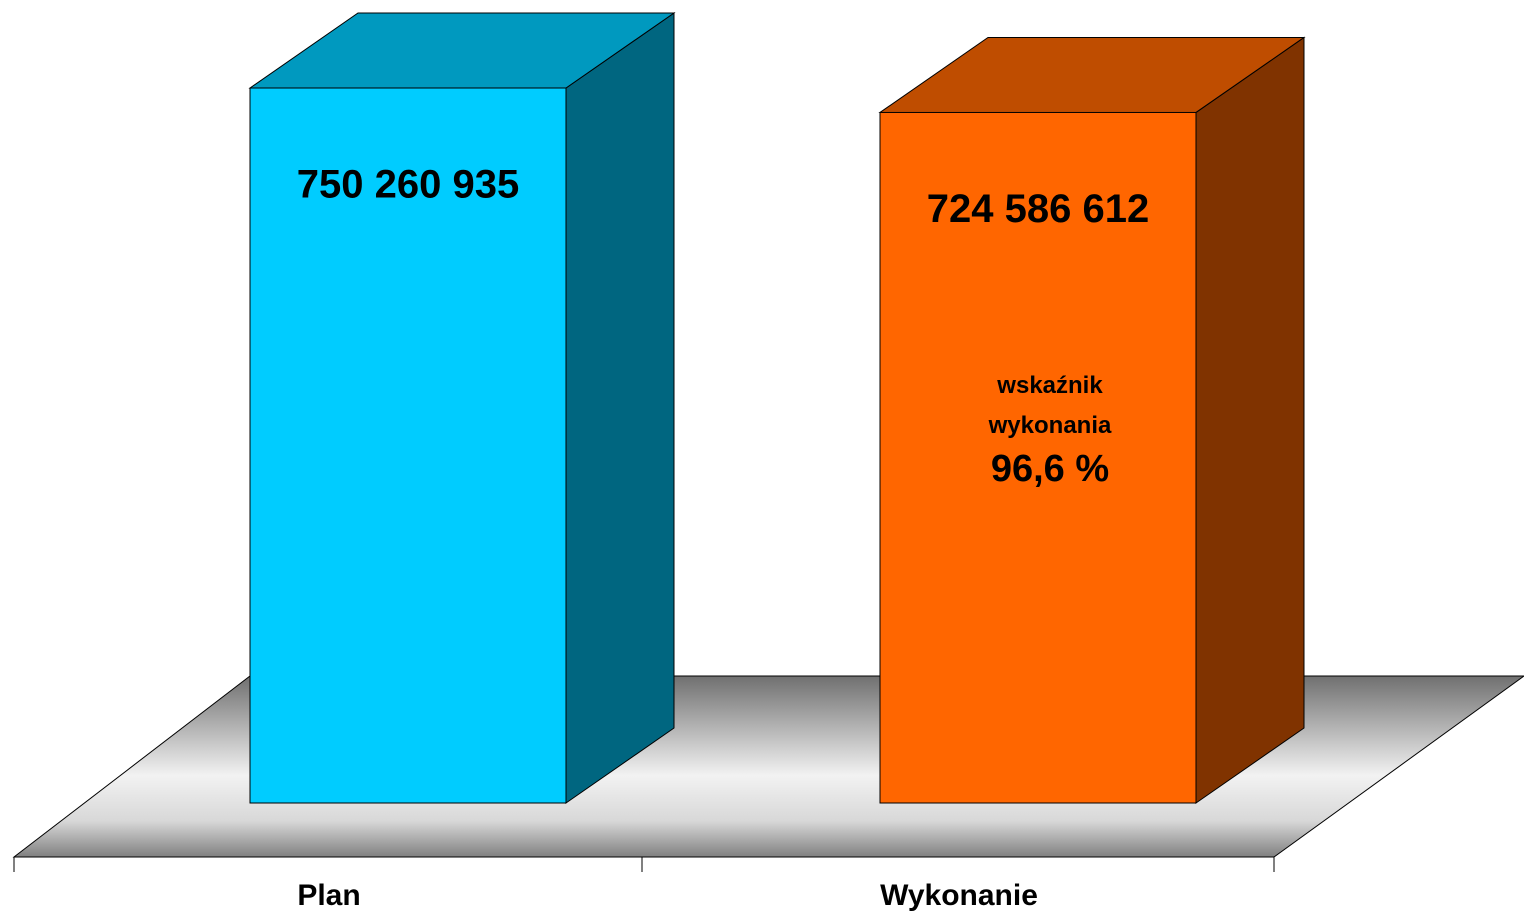  I want to click on annotation-value: 96,6 %, so click(1050, 469).